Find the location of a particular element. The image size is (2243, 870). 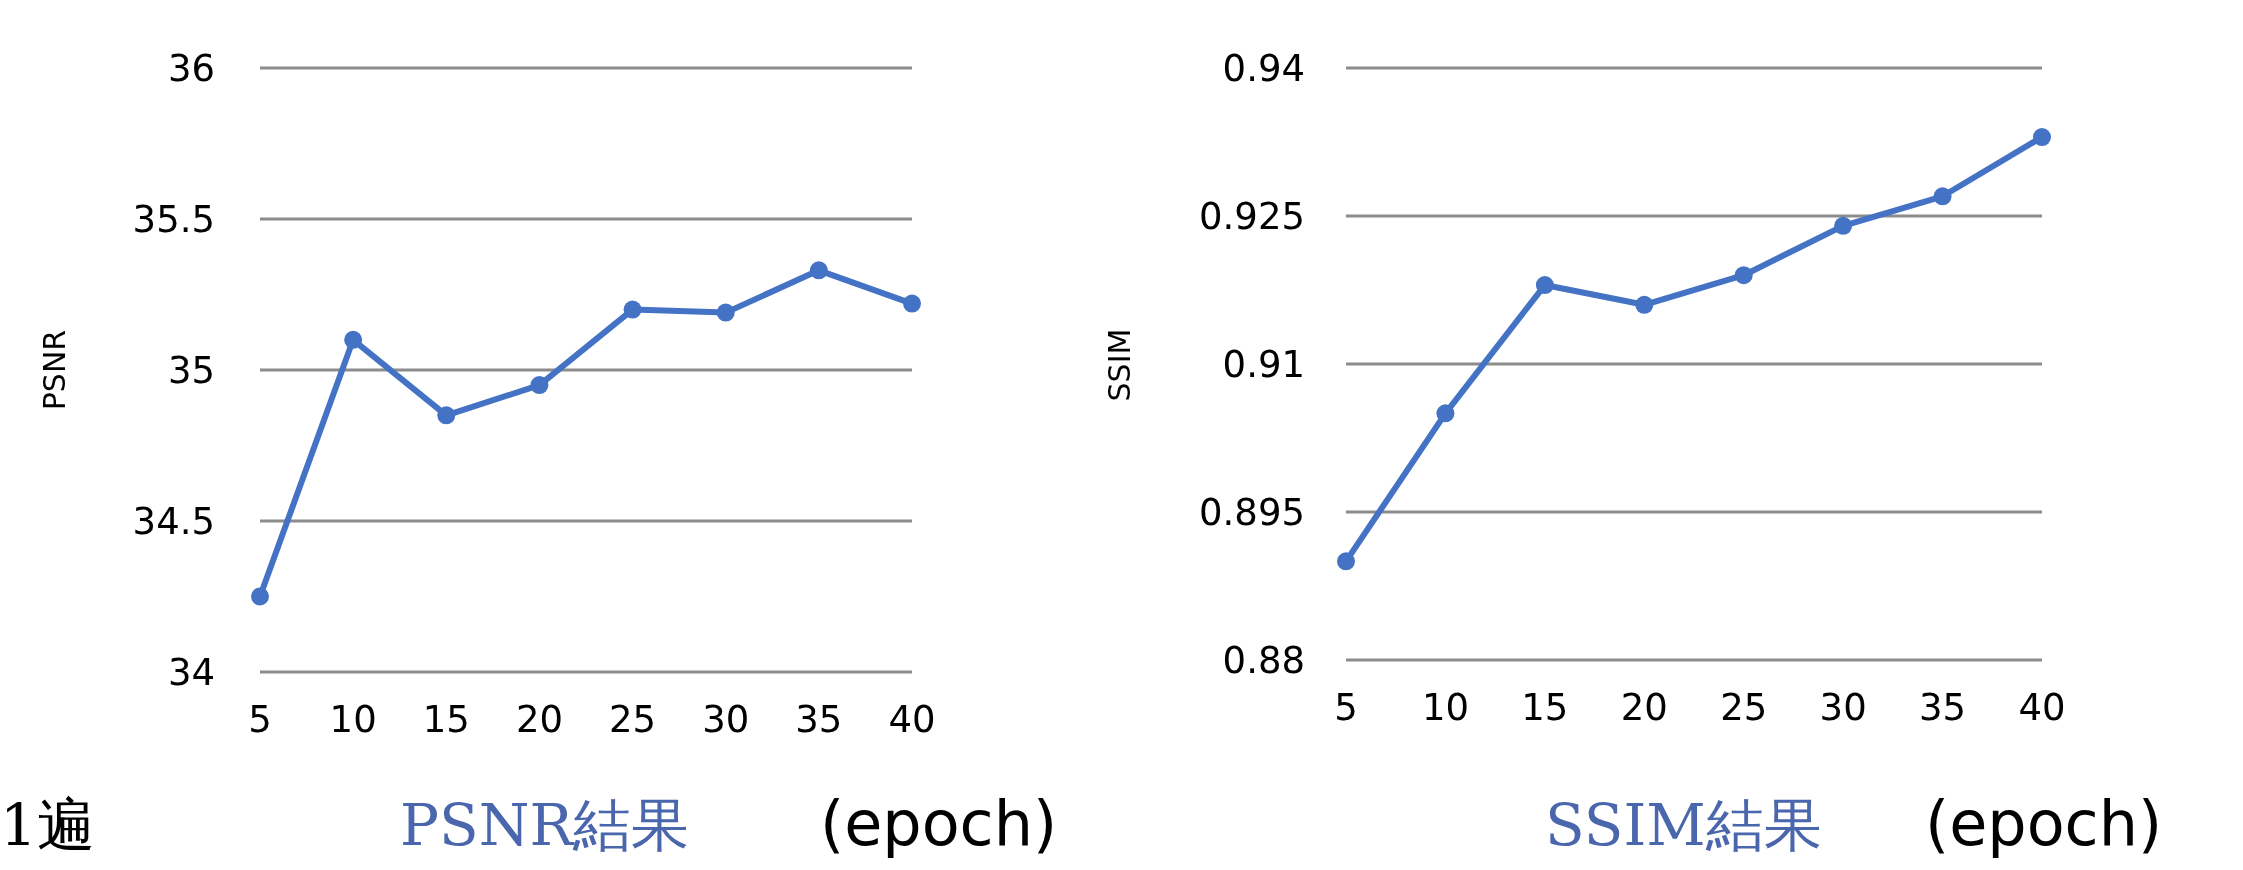

y-tick-label: 0.88 is located at coordinates (1263, 660).